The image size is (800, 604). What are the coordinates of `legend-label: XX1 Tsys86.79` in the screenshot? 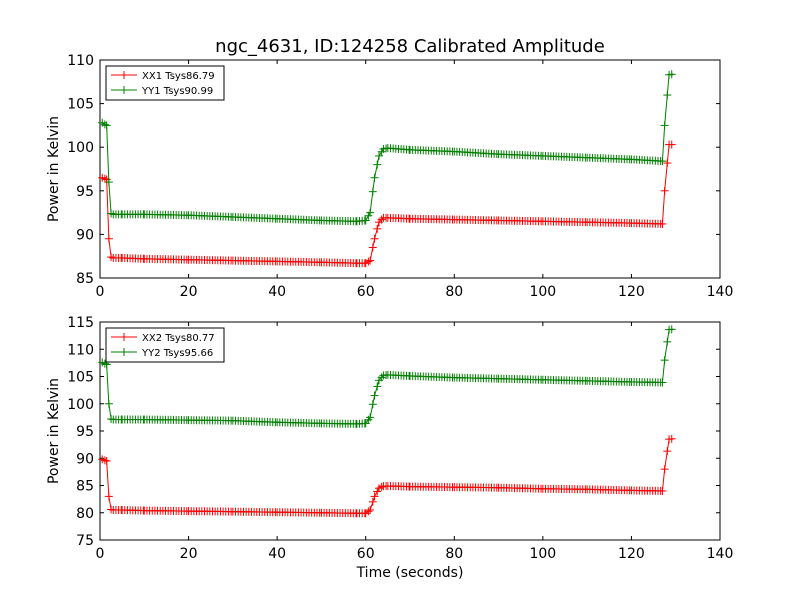 It's located at (178, 76).